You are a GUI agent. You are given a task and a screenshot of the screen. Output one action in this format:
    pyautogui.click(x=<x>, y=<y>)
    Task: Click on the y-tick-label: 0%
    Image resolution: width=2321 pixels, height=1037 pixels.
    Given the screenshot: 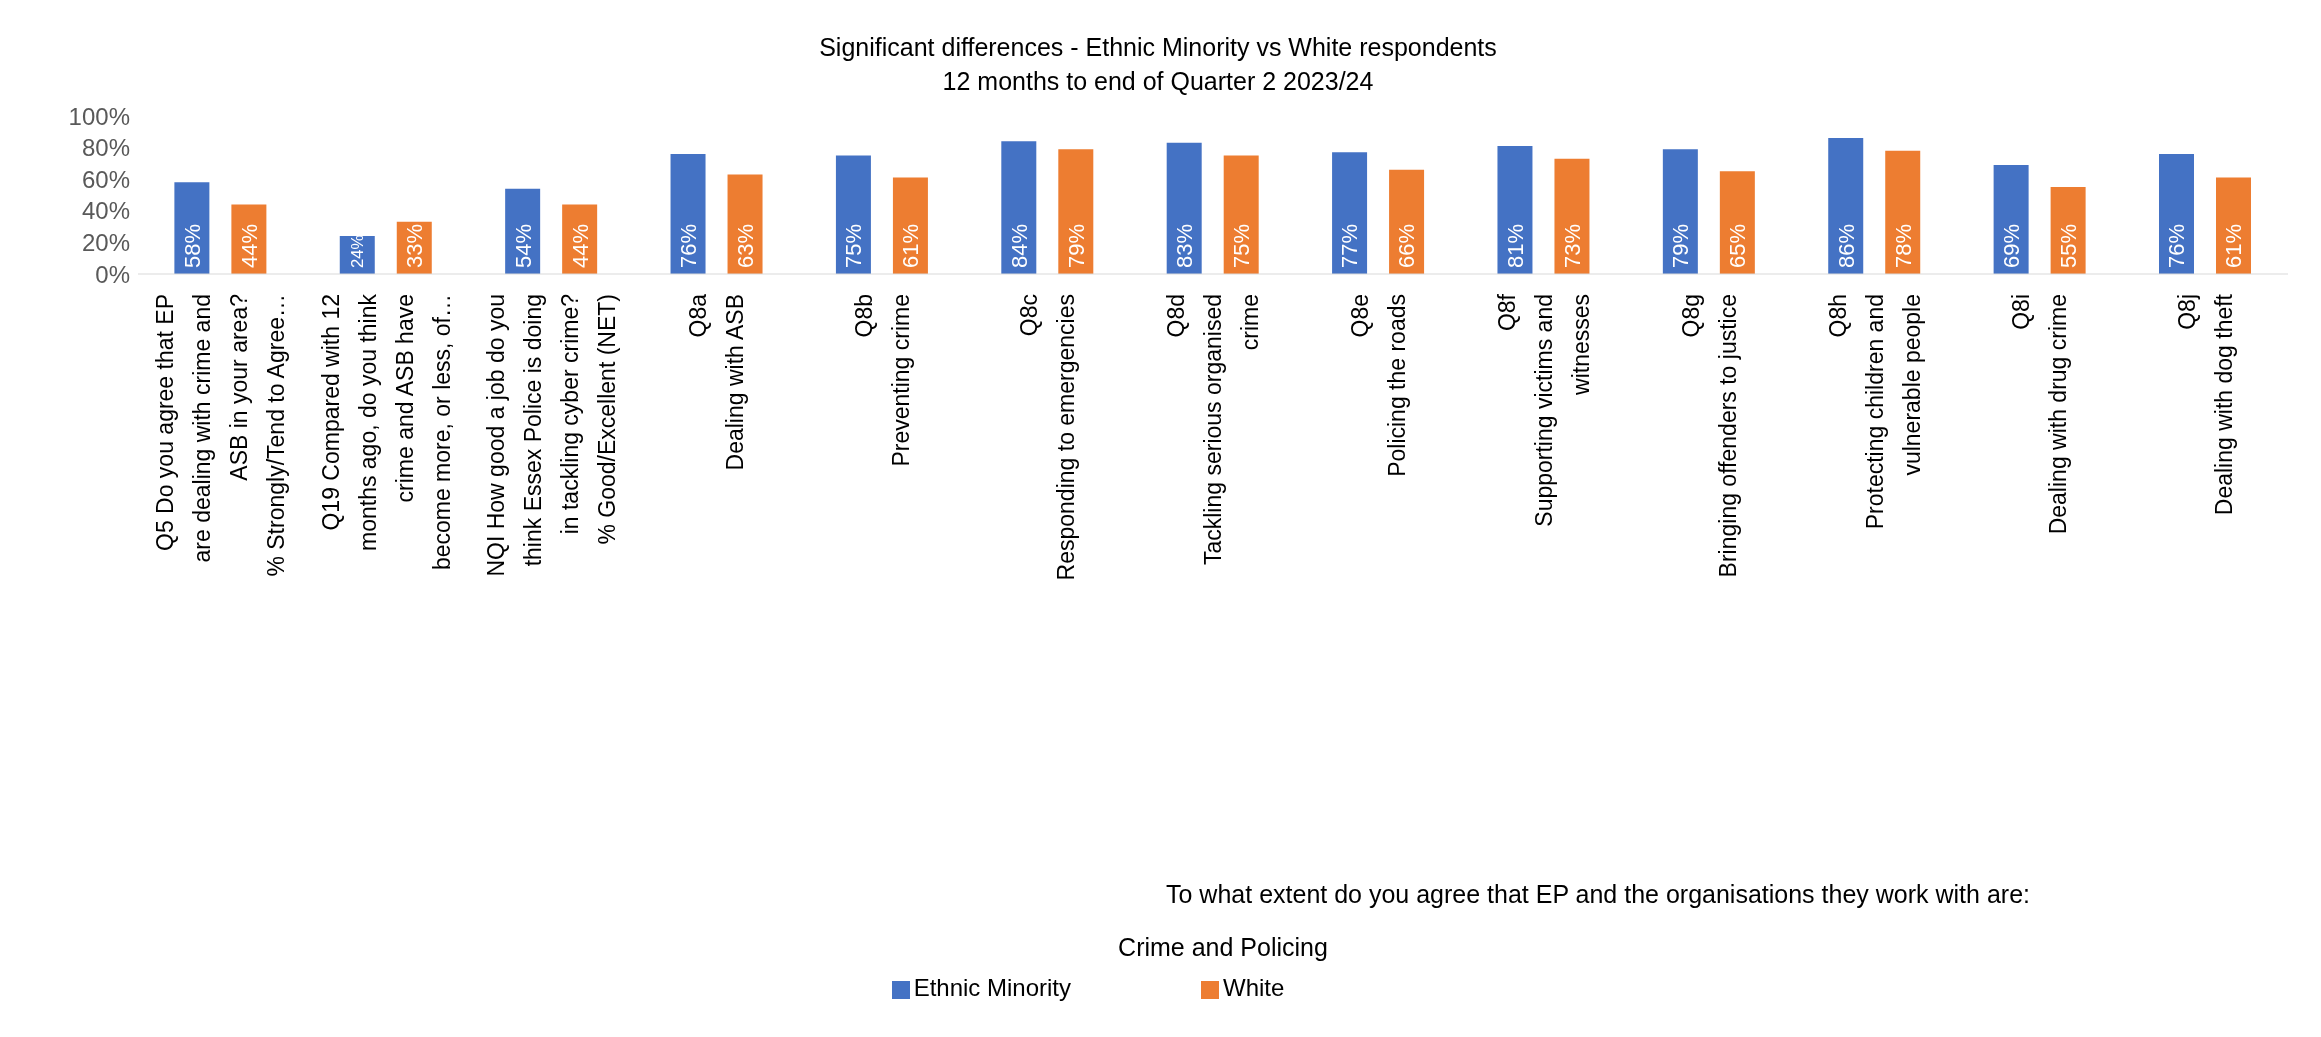 What is the action you would take?
    pyautogui.click(x=112, y=274)
    